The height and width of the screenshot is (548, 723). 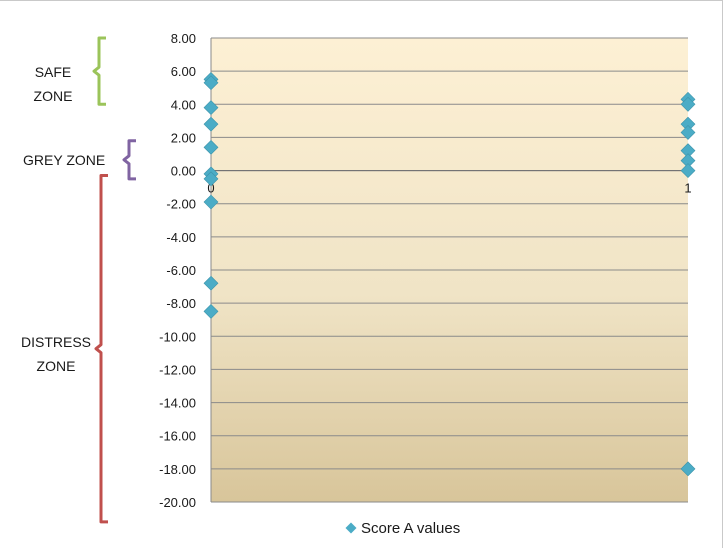 What do you see at coordinates (56, 366) in the screenshot?
I see `distress-zone-label-line-2: ZONE` at bounding box center [56, 366].